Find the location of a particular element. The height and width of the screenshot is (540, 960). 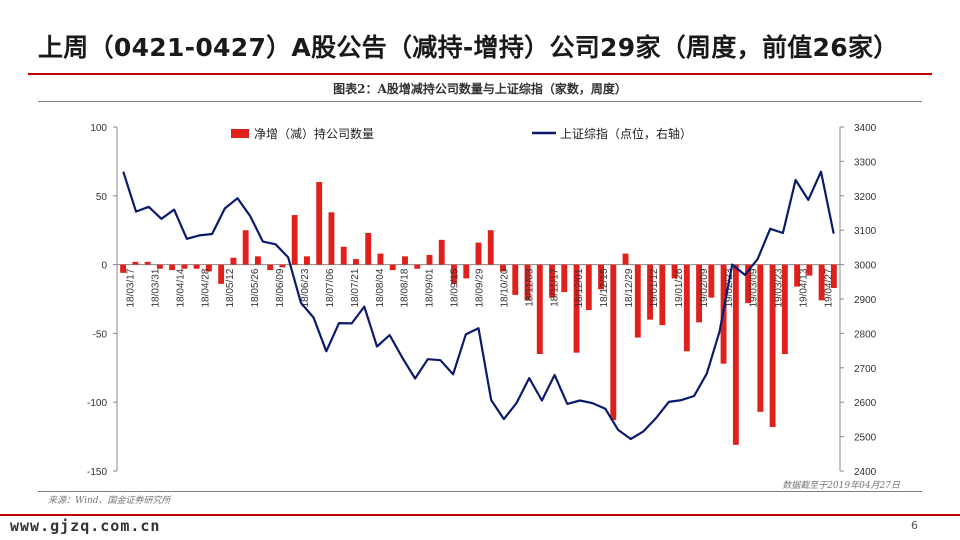

x-tick-label: 18/09/01 is located at coordinates (430, 287).